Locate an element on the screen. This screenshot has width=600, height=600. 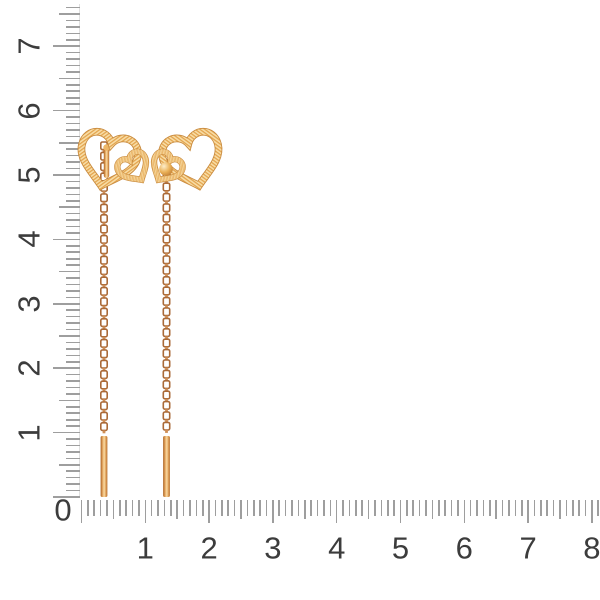
left-earring-hearts is located at coordinates (113, 161).